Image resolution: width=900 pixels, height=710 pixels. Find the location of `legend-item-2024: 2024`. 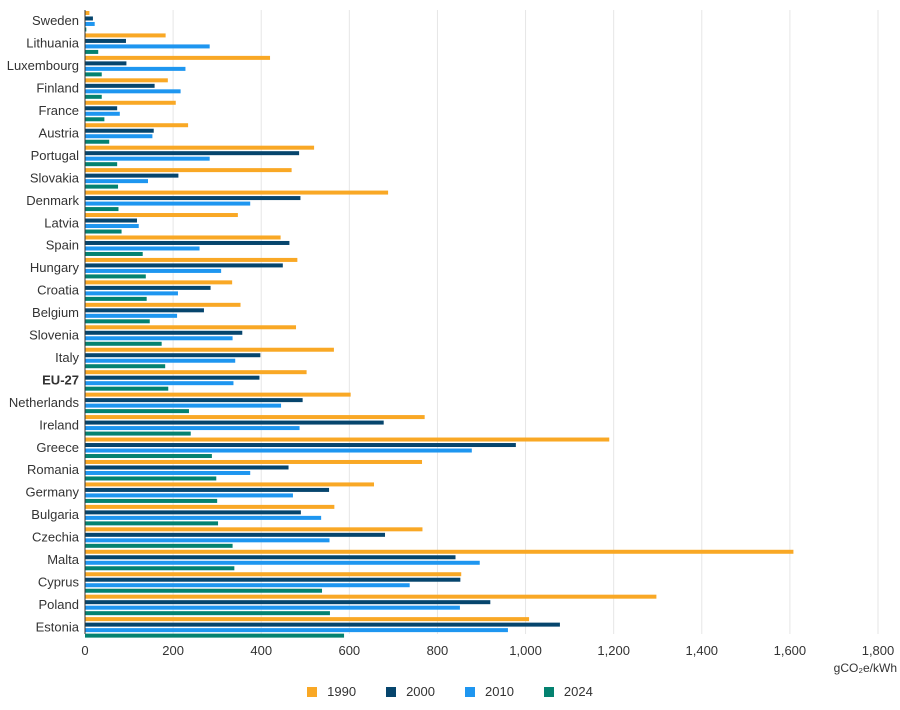

legend-item-2024: 2024 is located at coordinates (568, 691).